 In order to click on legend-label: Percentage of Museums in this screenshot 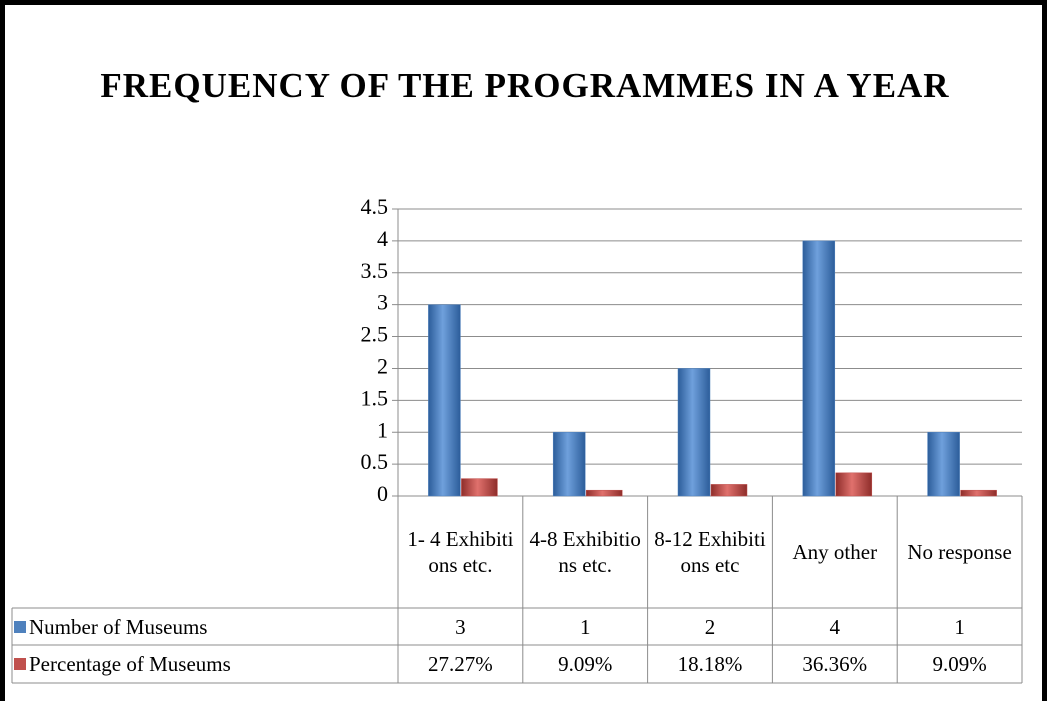, I will do `click(130, 664)`.